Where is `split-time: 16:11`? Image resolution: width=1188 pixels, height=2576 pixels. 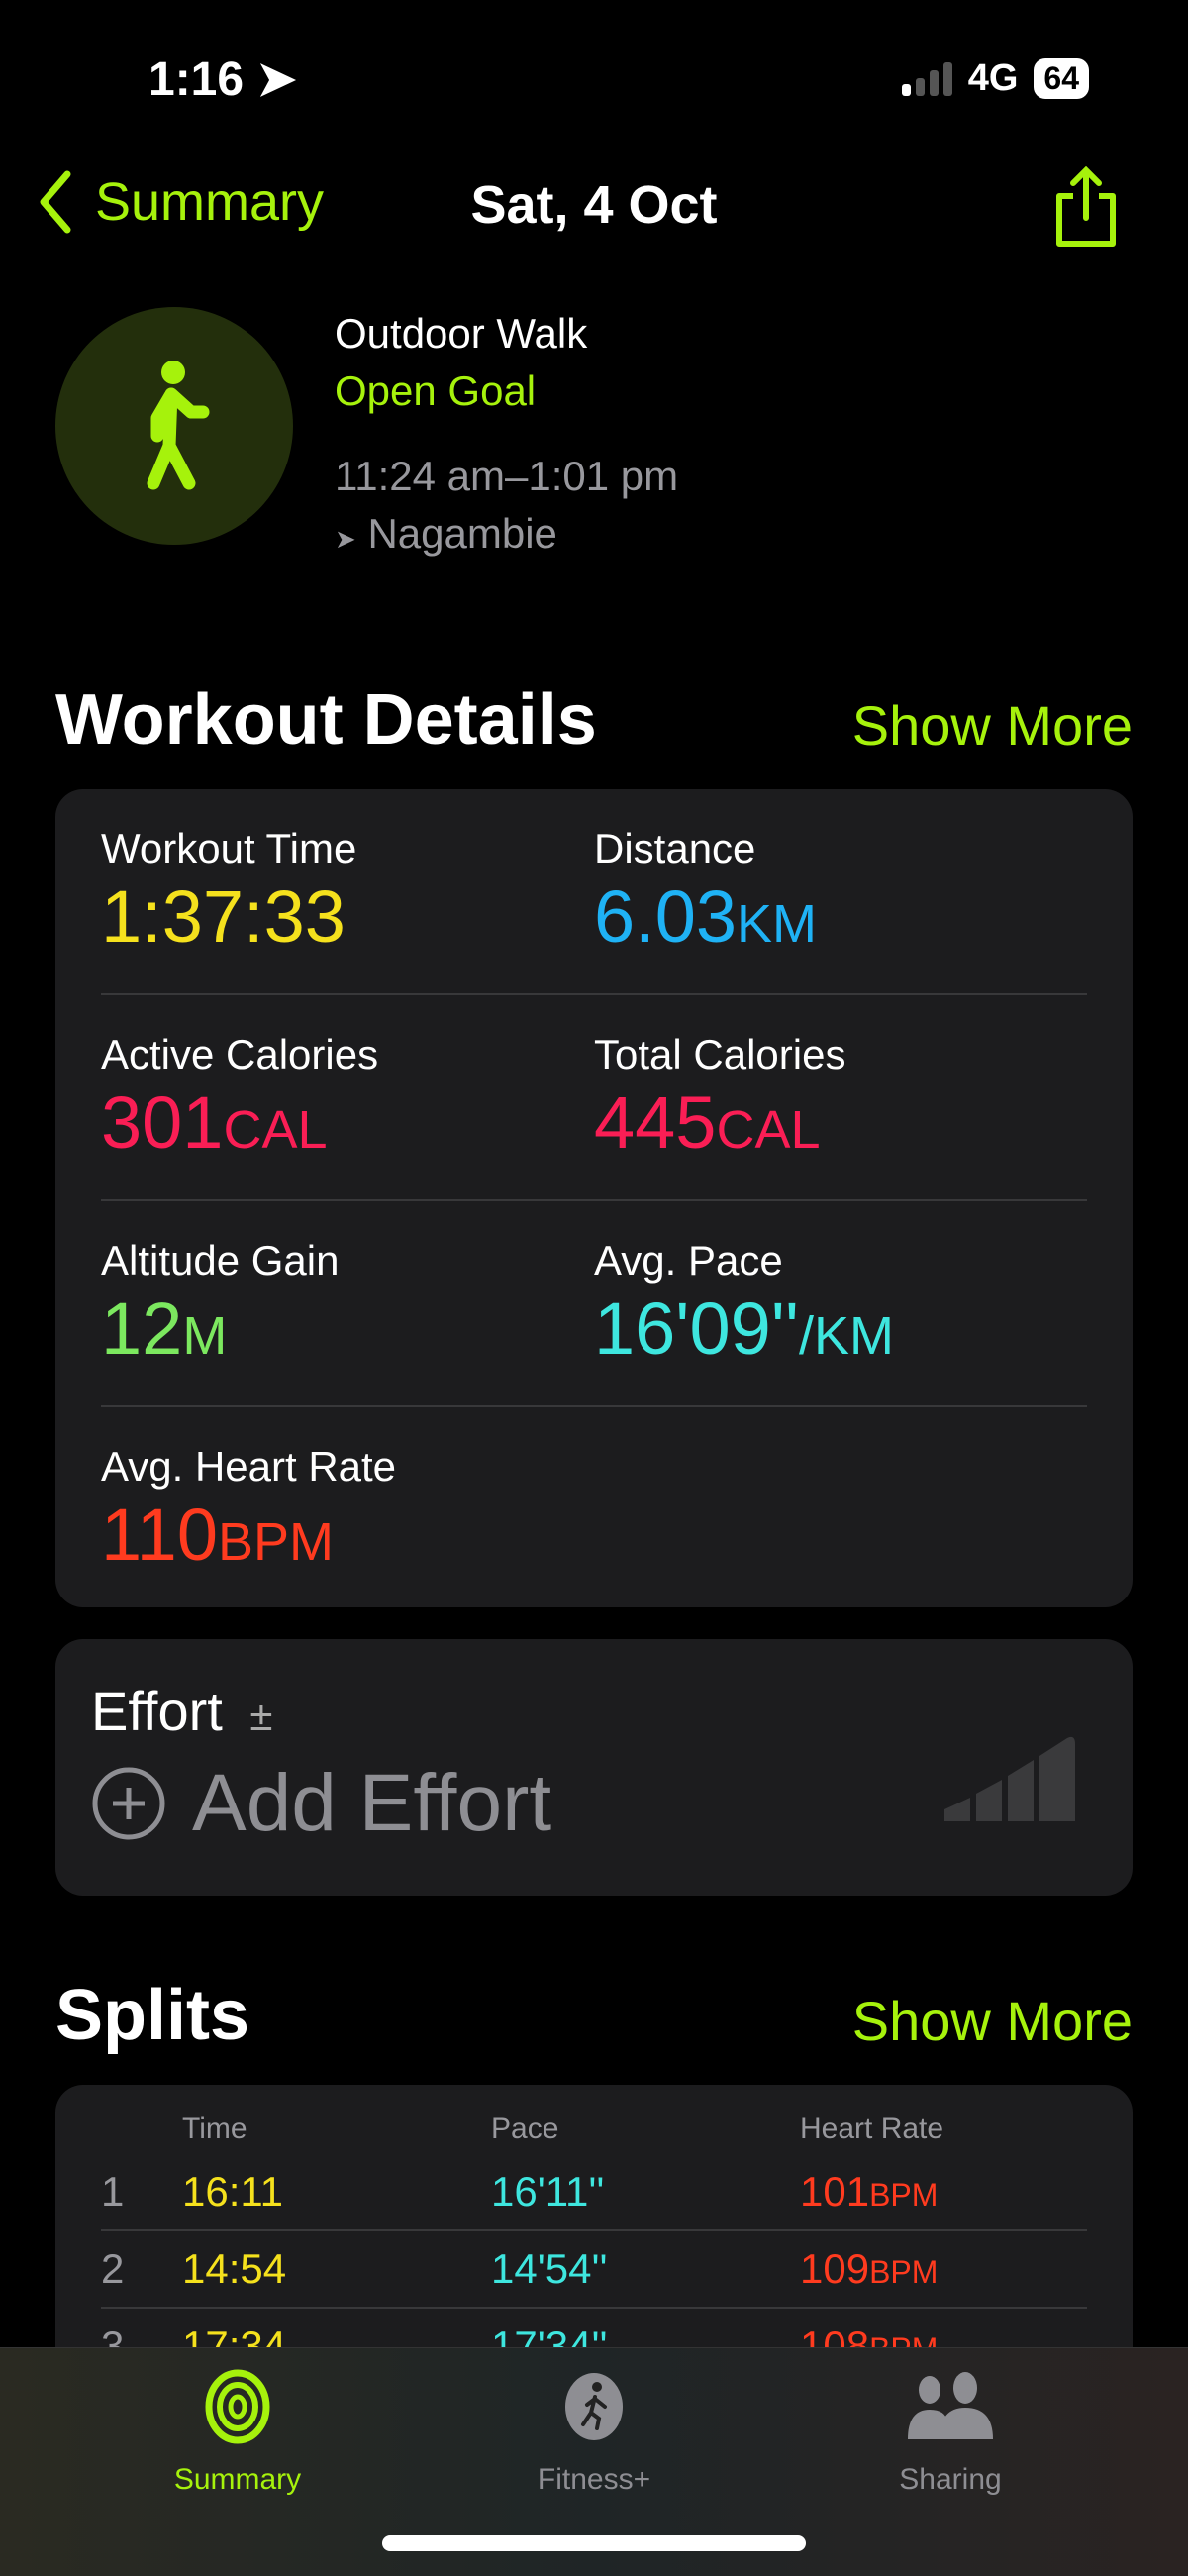
split-time: 16:11 is located at coordinates (233, 2191).